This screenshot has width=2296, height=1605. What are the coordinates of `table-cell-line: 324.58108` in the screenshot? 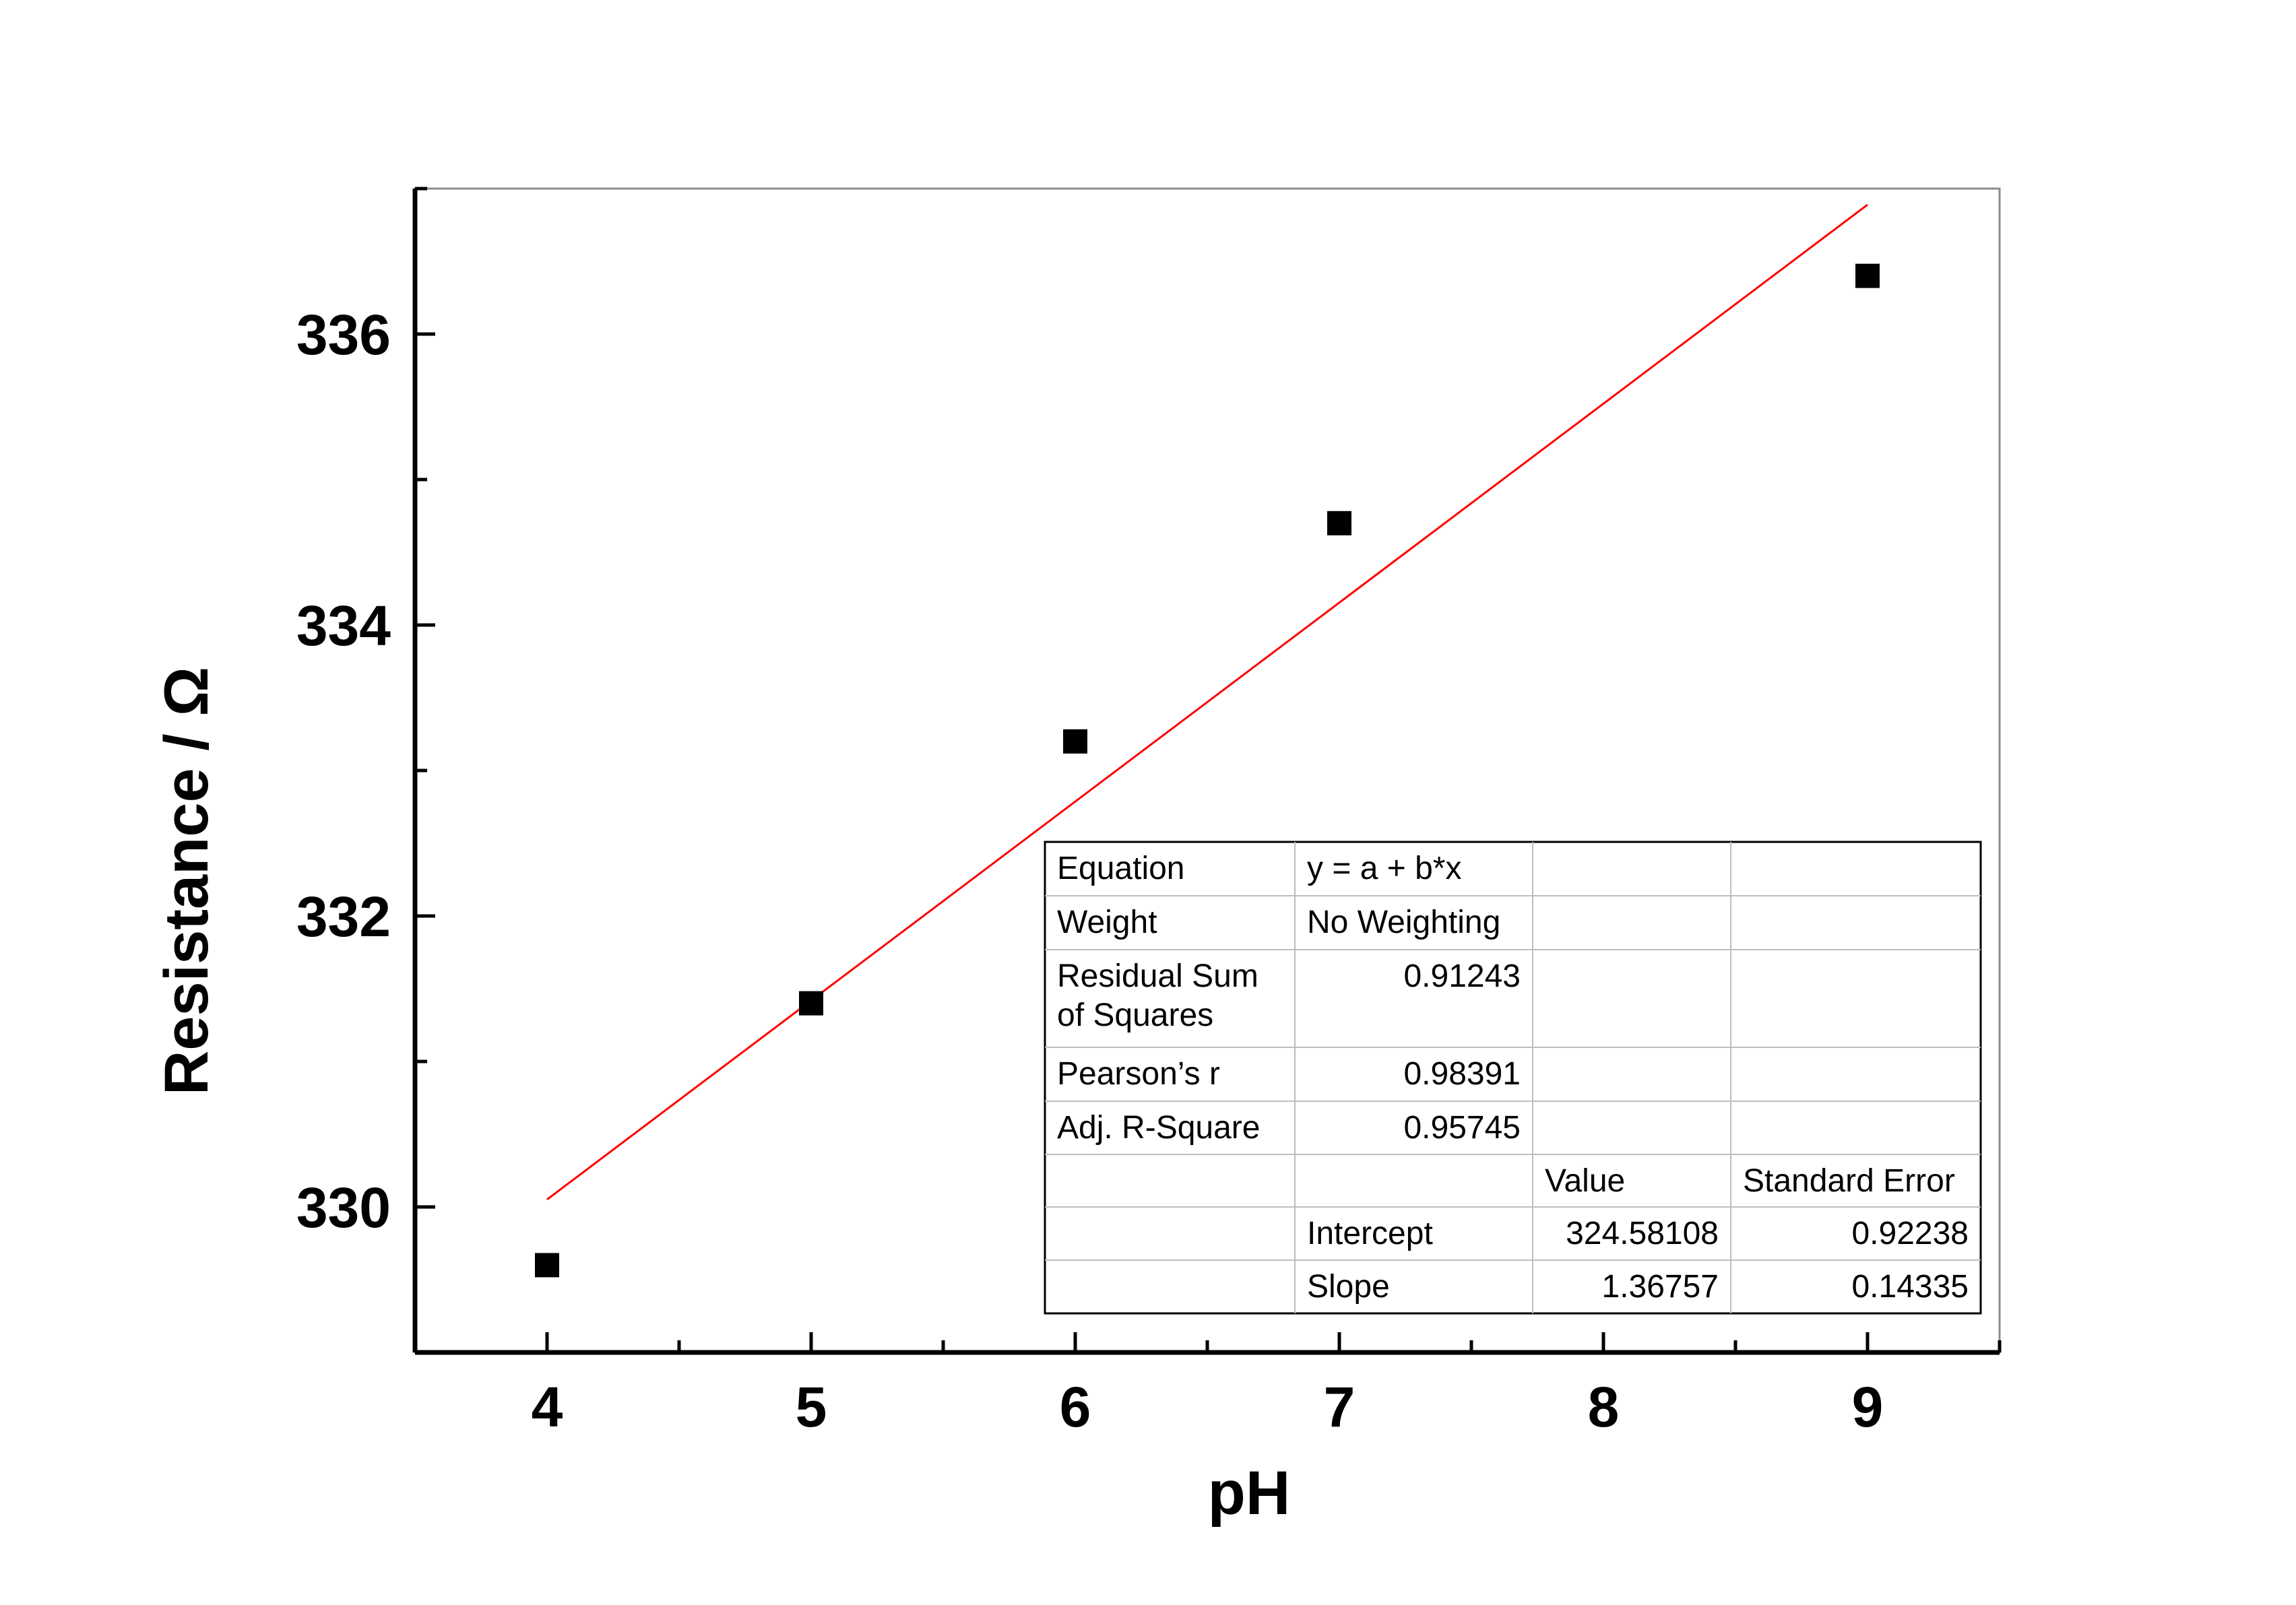 It's located at (1642, 1233).